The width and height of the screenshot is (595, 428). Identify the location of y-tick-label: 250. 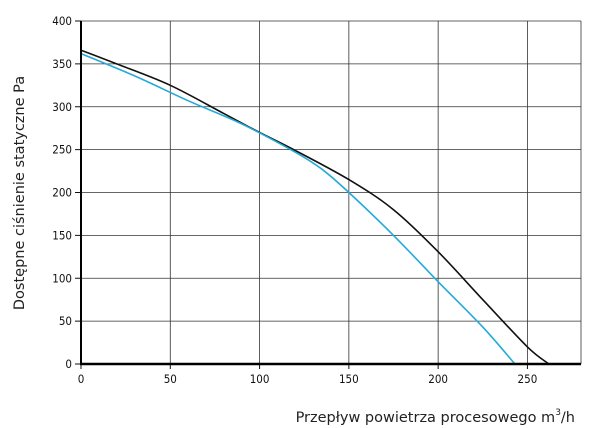
(62, 150).